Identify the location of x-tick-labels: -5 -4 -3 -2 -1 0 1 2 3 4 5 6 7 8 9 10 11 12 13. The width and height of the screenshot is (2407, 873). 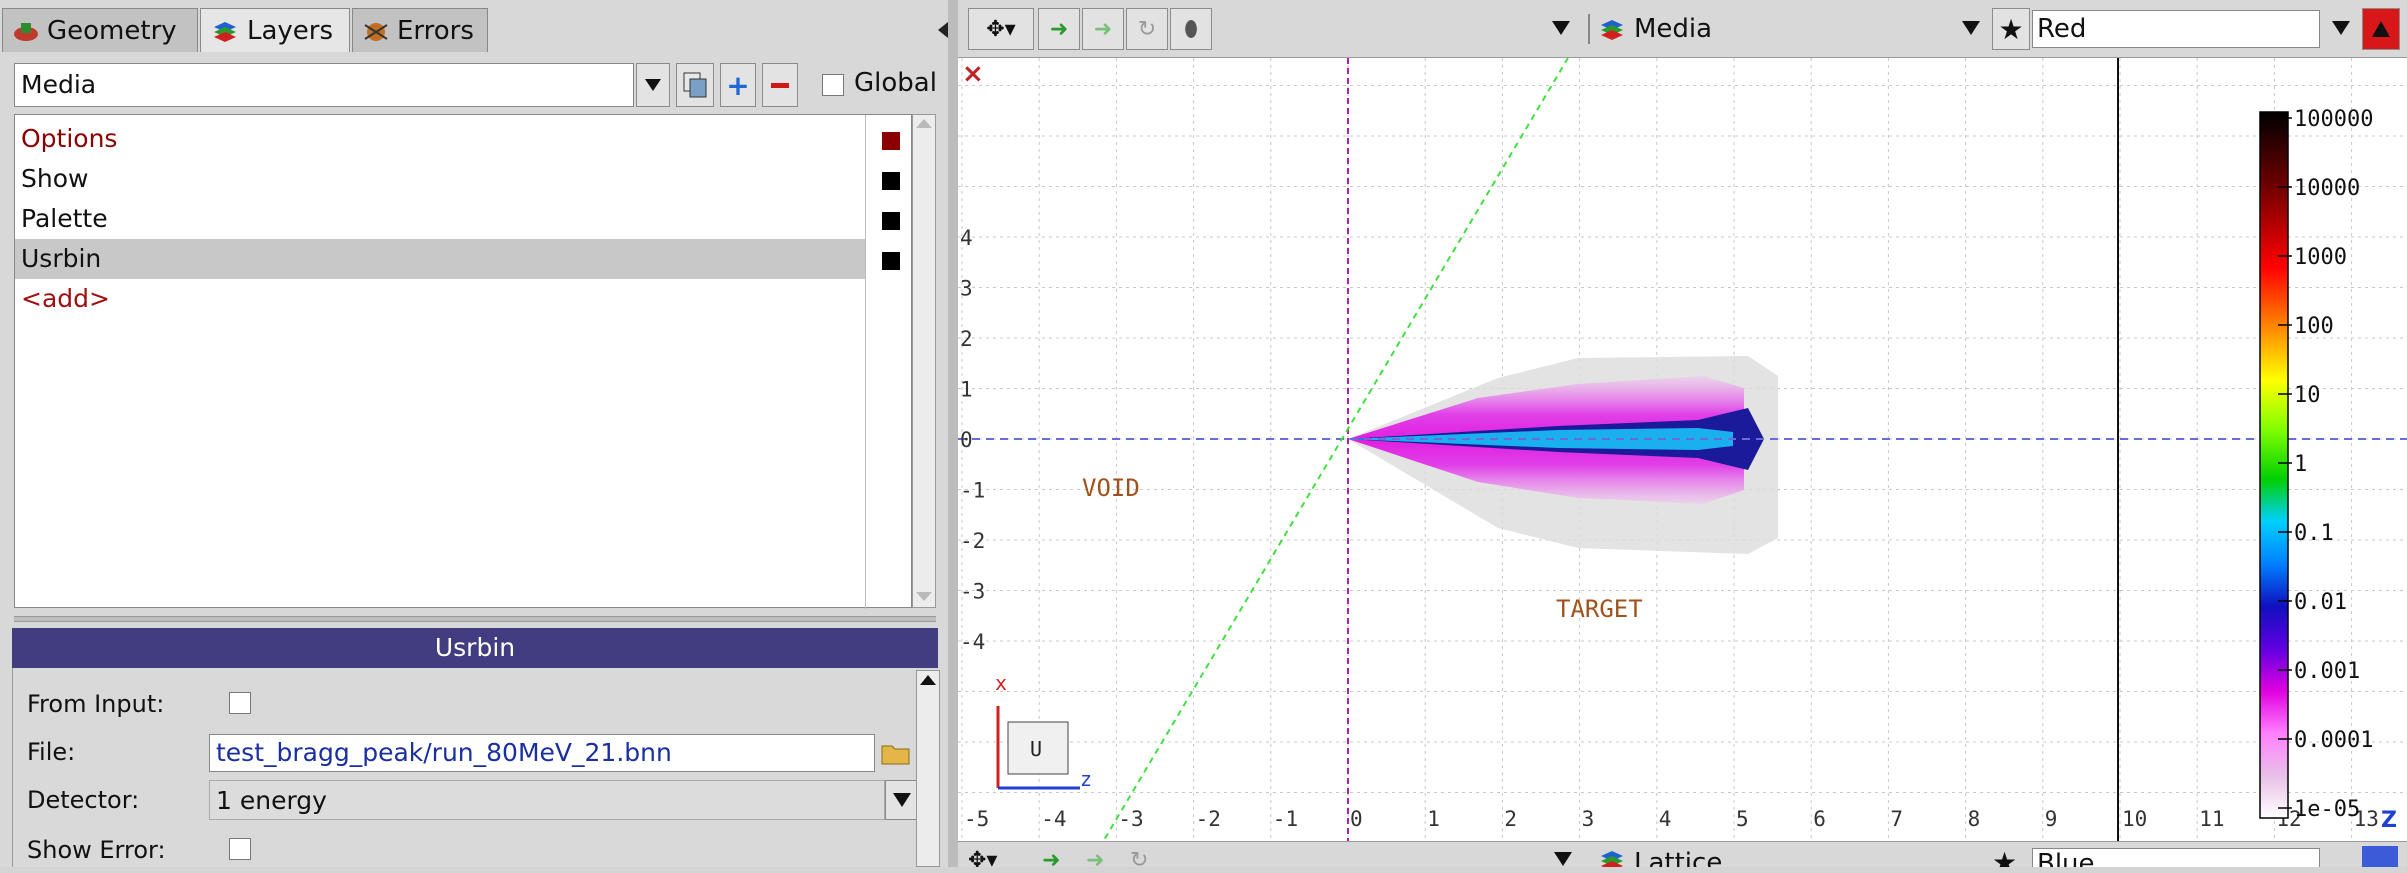
(1671, 819).